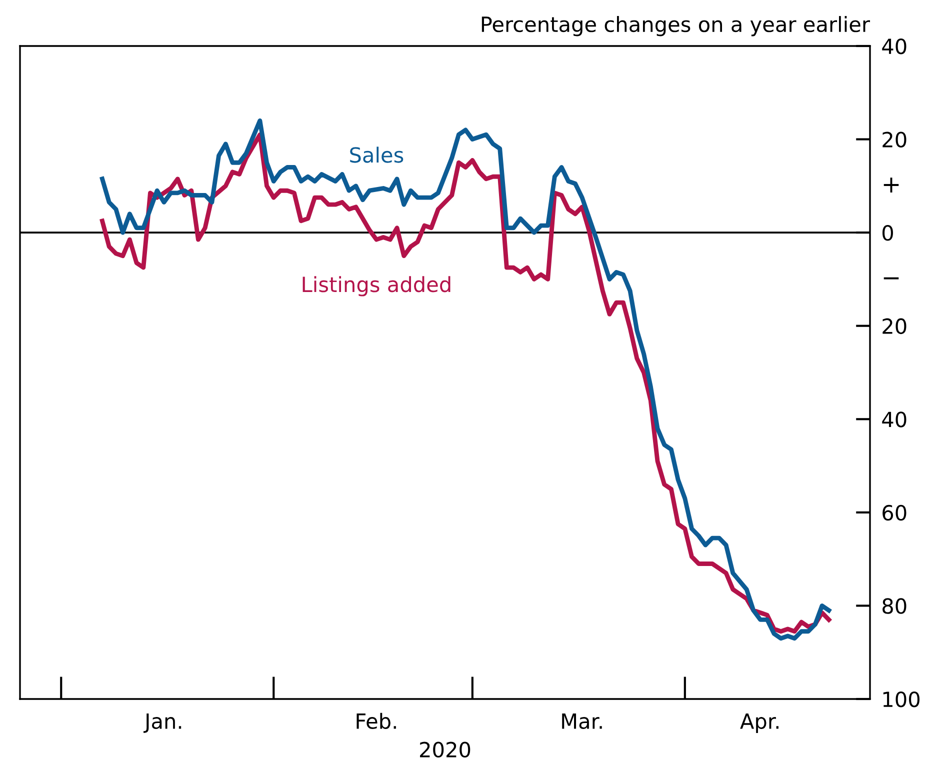  What do you see at coordinates (887, 233) in the screenshot?
I see `y-tick-label: 0` at bounding box center [887, 233].